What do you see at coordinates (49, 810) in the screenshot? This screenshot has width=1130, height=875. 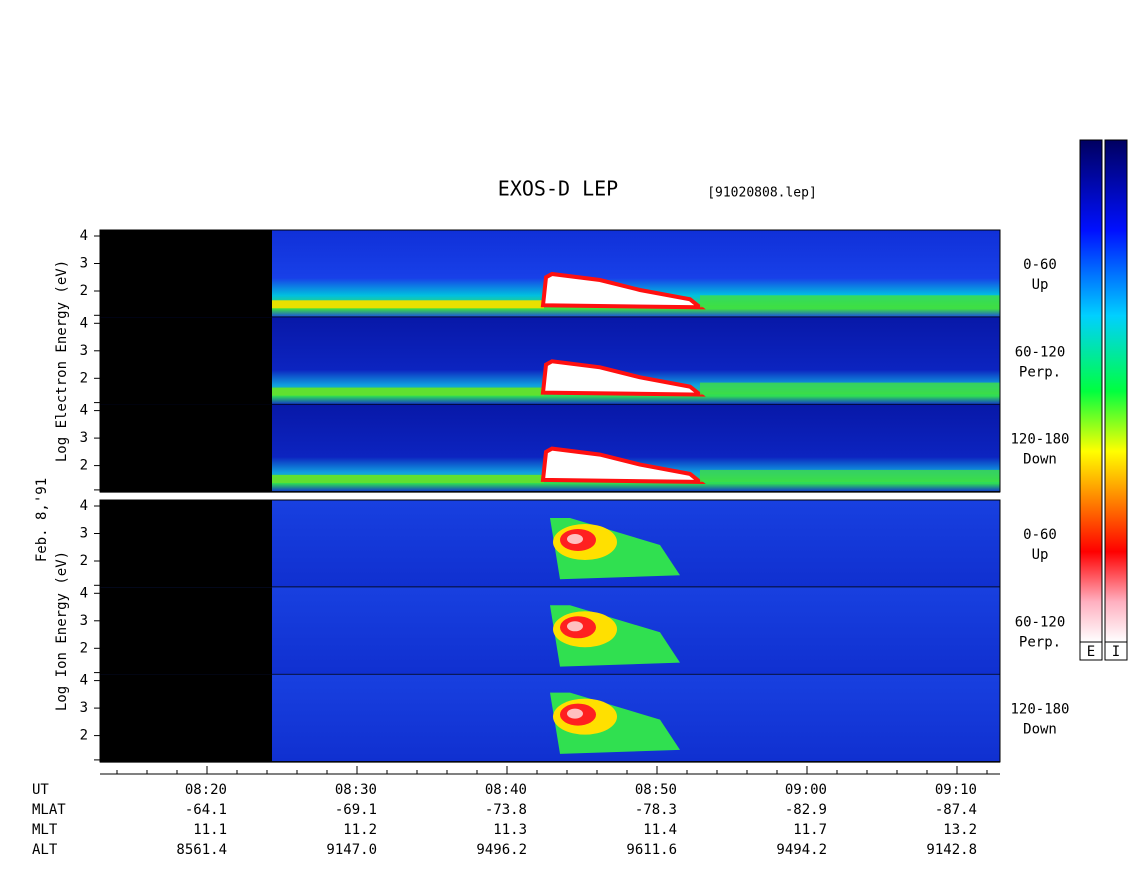 I see `row-name: MLAT` at bounding box center [49, 810].